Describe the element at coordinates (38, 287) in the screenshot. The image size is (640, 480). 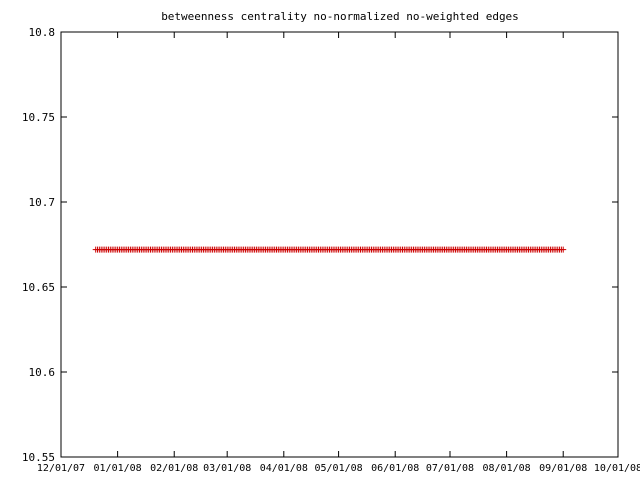
I see `y-tick-label: 10.65` at that location.